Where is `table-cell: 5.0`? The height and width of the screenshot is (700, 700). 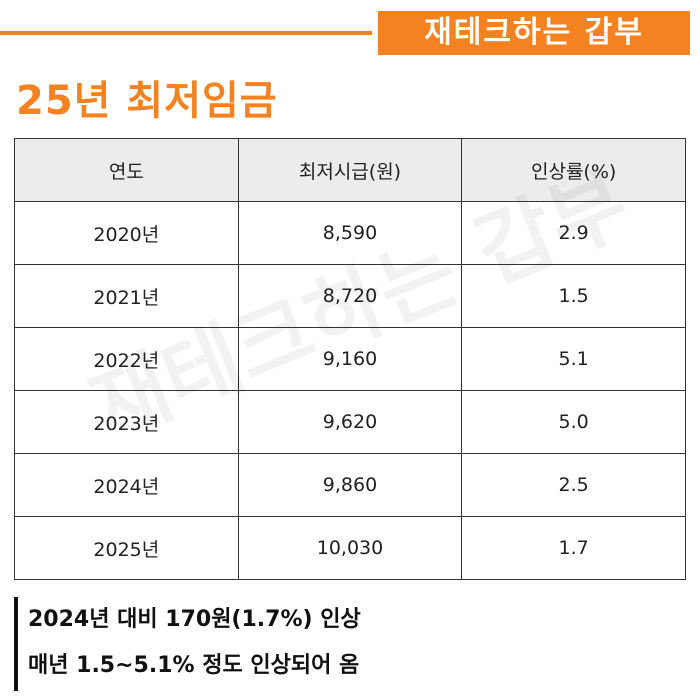 table-cell: 5.0 is located at coordinates (573, 422).